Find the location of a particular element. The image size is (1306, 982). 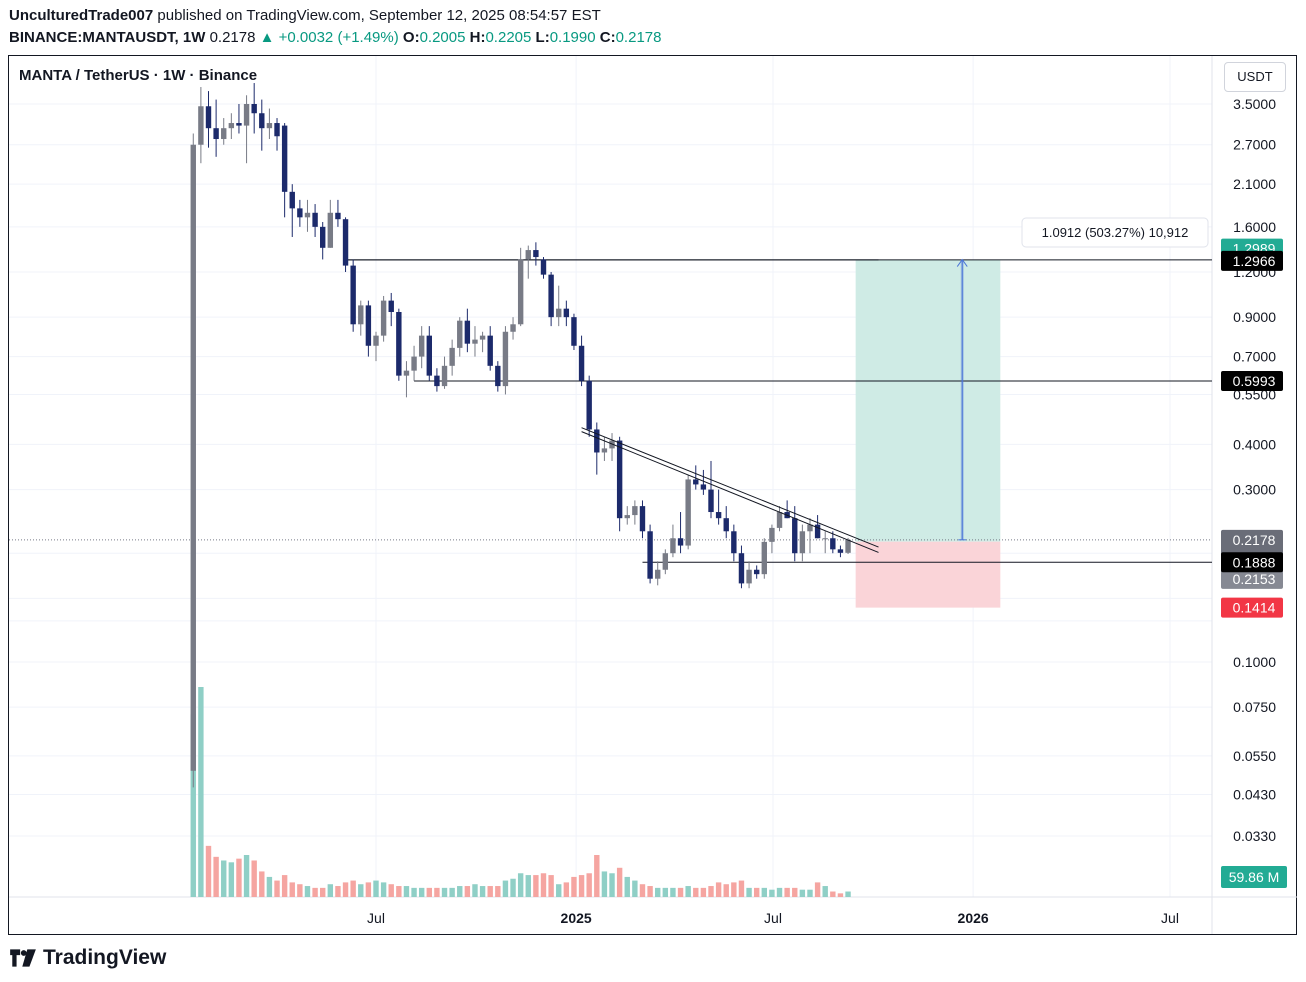

volume-label-text: 59.86 M is located at coordinates (1254, 877).